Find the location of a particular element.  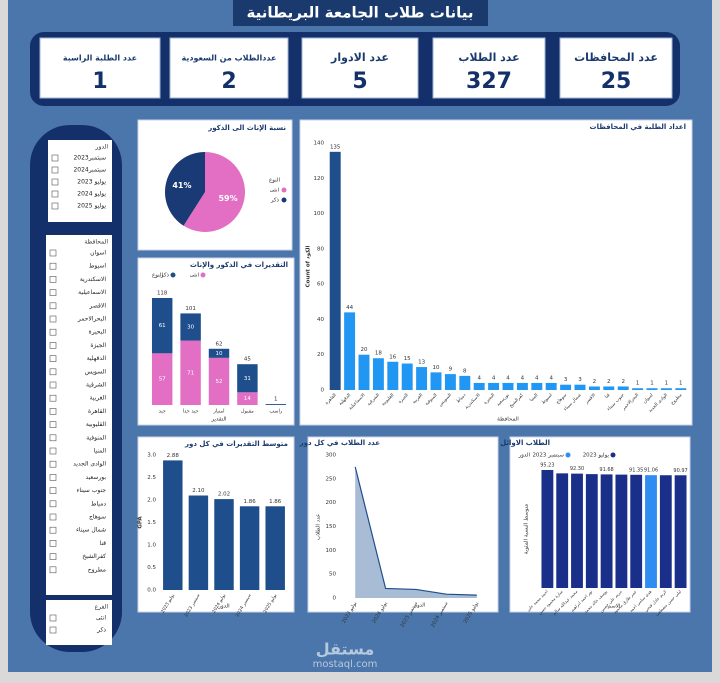

slicer-item: البحرالاحمر is located at coordinates (91, 319).